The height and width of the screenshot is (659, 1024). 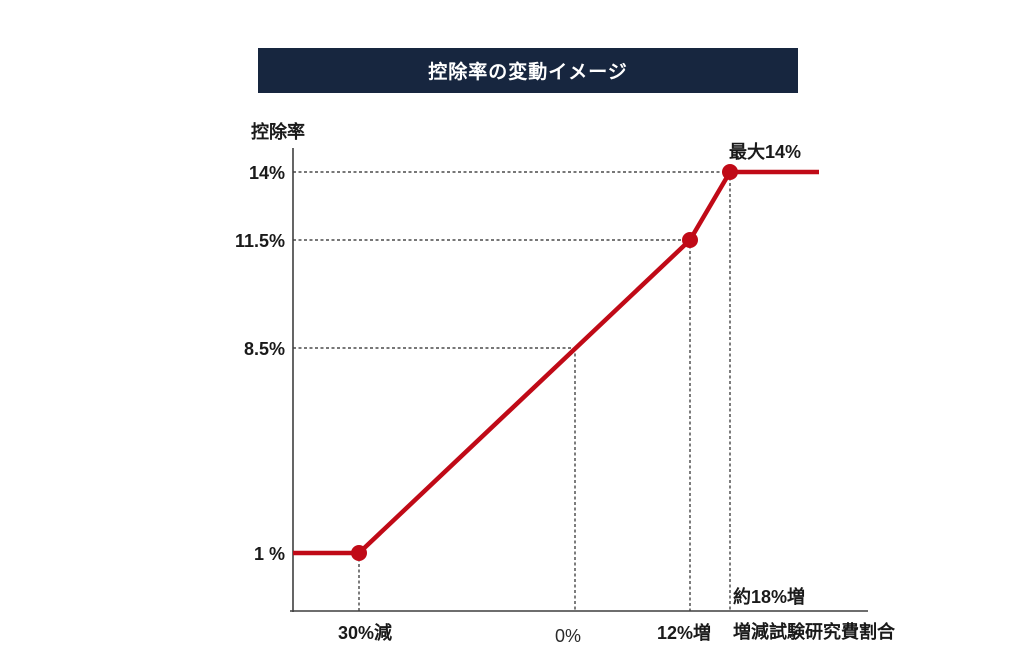 I want to click on chart-title: 控除率の変動イメージ, so click(x=528, y=72).